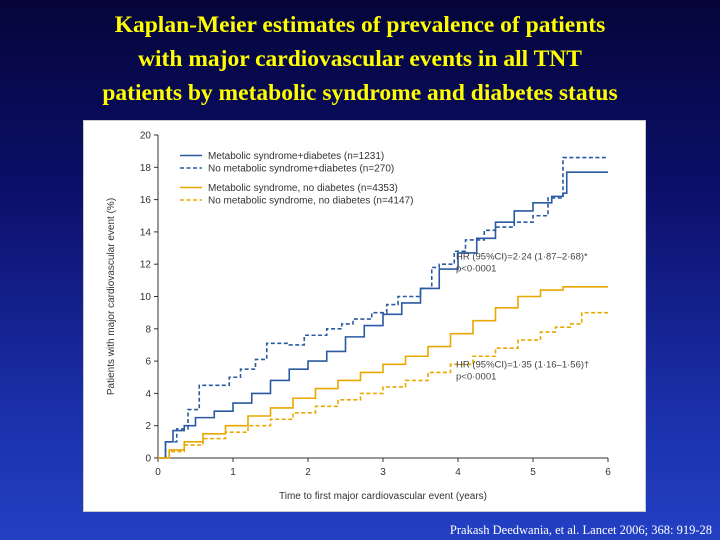  Describe the element at coordinates (148, 394) in the screenshot. I see `y-tick-label: 4` at that location.